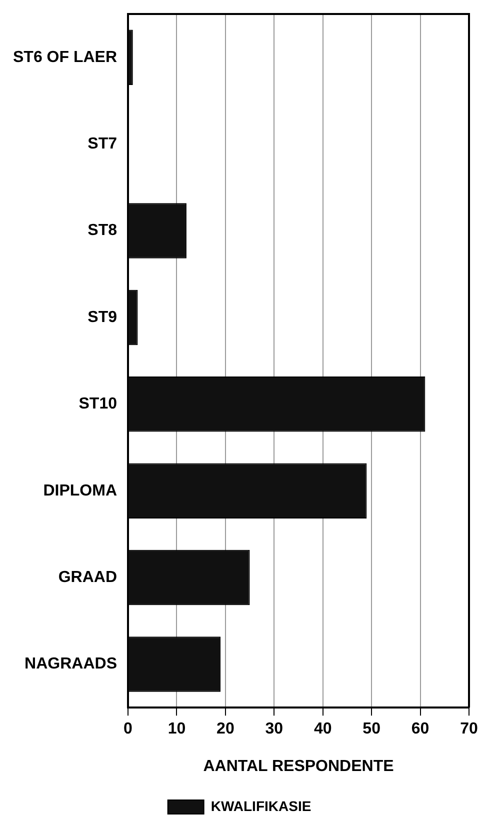 Image resolution: width=499 pixels, height=834 pixels. I want to click on y-tick-label: DIPLOMA, so click(80, 491).